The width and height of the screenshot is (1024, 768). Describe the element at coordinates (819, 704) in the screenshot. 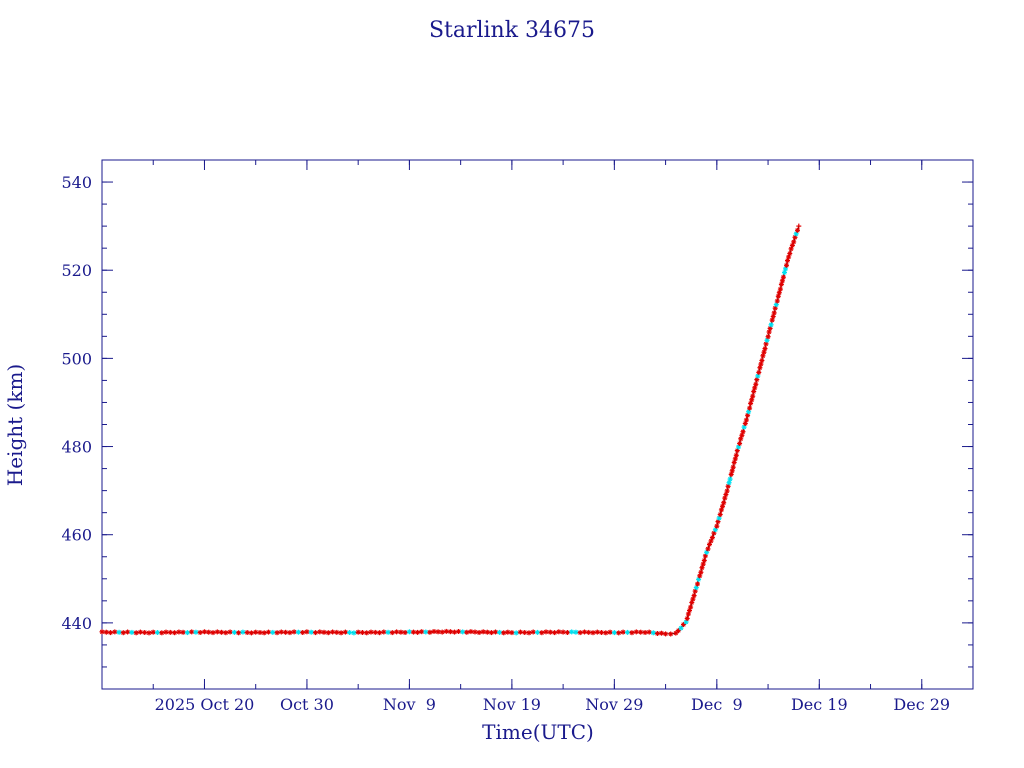

I see `x-tick-label: Dec 19` at that location.